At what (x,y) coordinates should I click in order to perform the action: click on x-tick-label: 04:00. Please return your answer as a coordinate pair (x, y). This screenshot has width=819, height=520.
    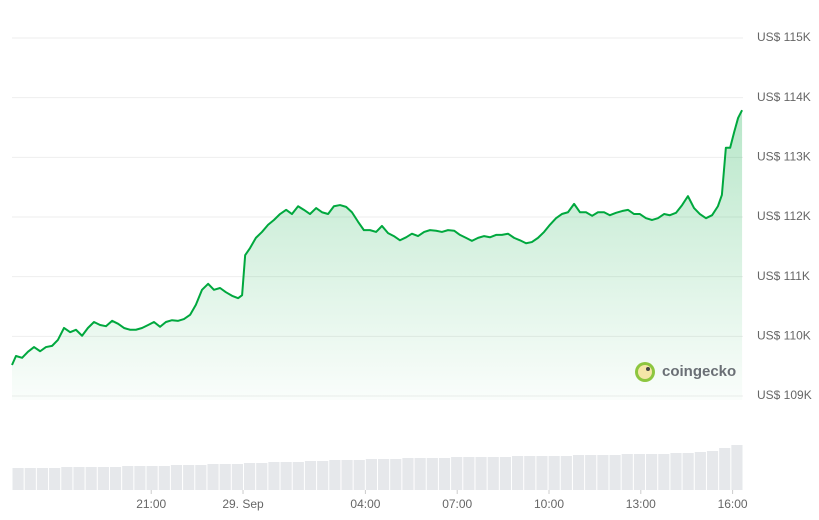
    Looking at the image, I should click on (365, 504).